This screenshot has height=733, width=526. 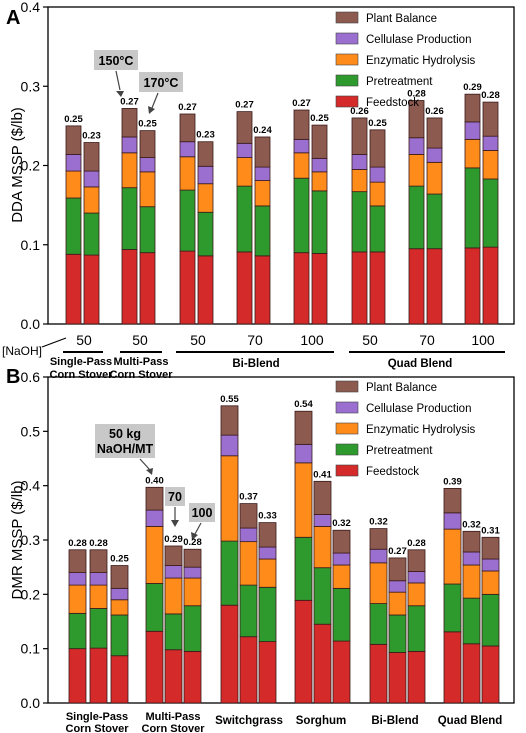 What do you see at coordinates (255, 340) in the screenshot?
I see `panel-a-naoh-tick-label: 70` at bounding box center [255, 340].